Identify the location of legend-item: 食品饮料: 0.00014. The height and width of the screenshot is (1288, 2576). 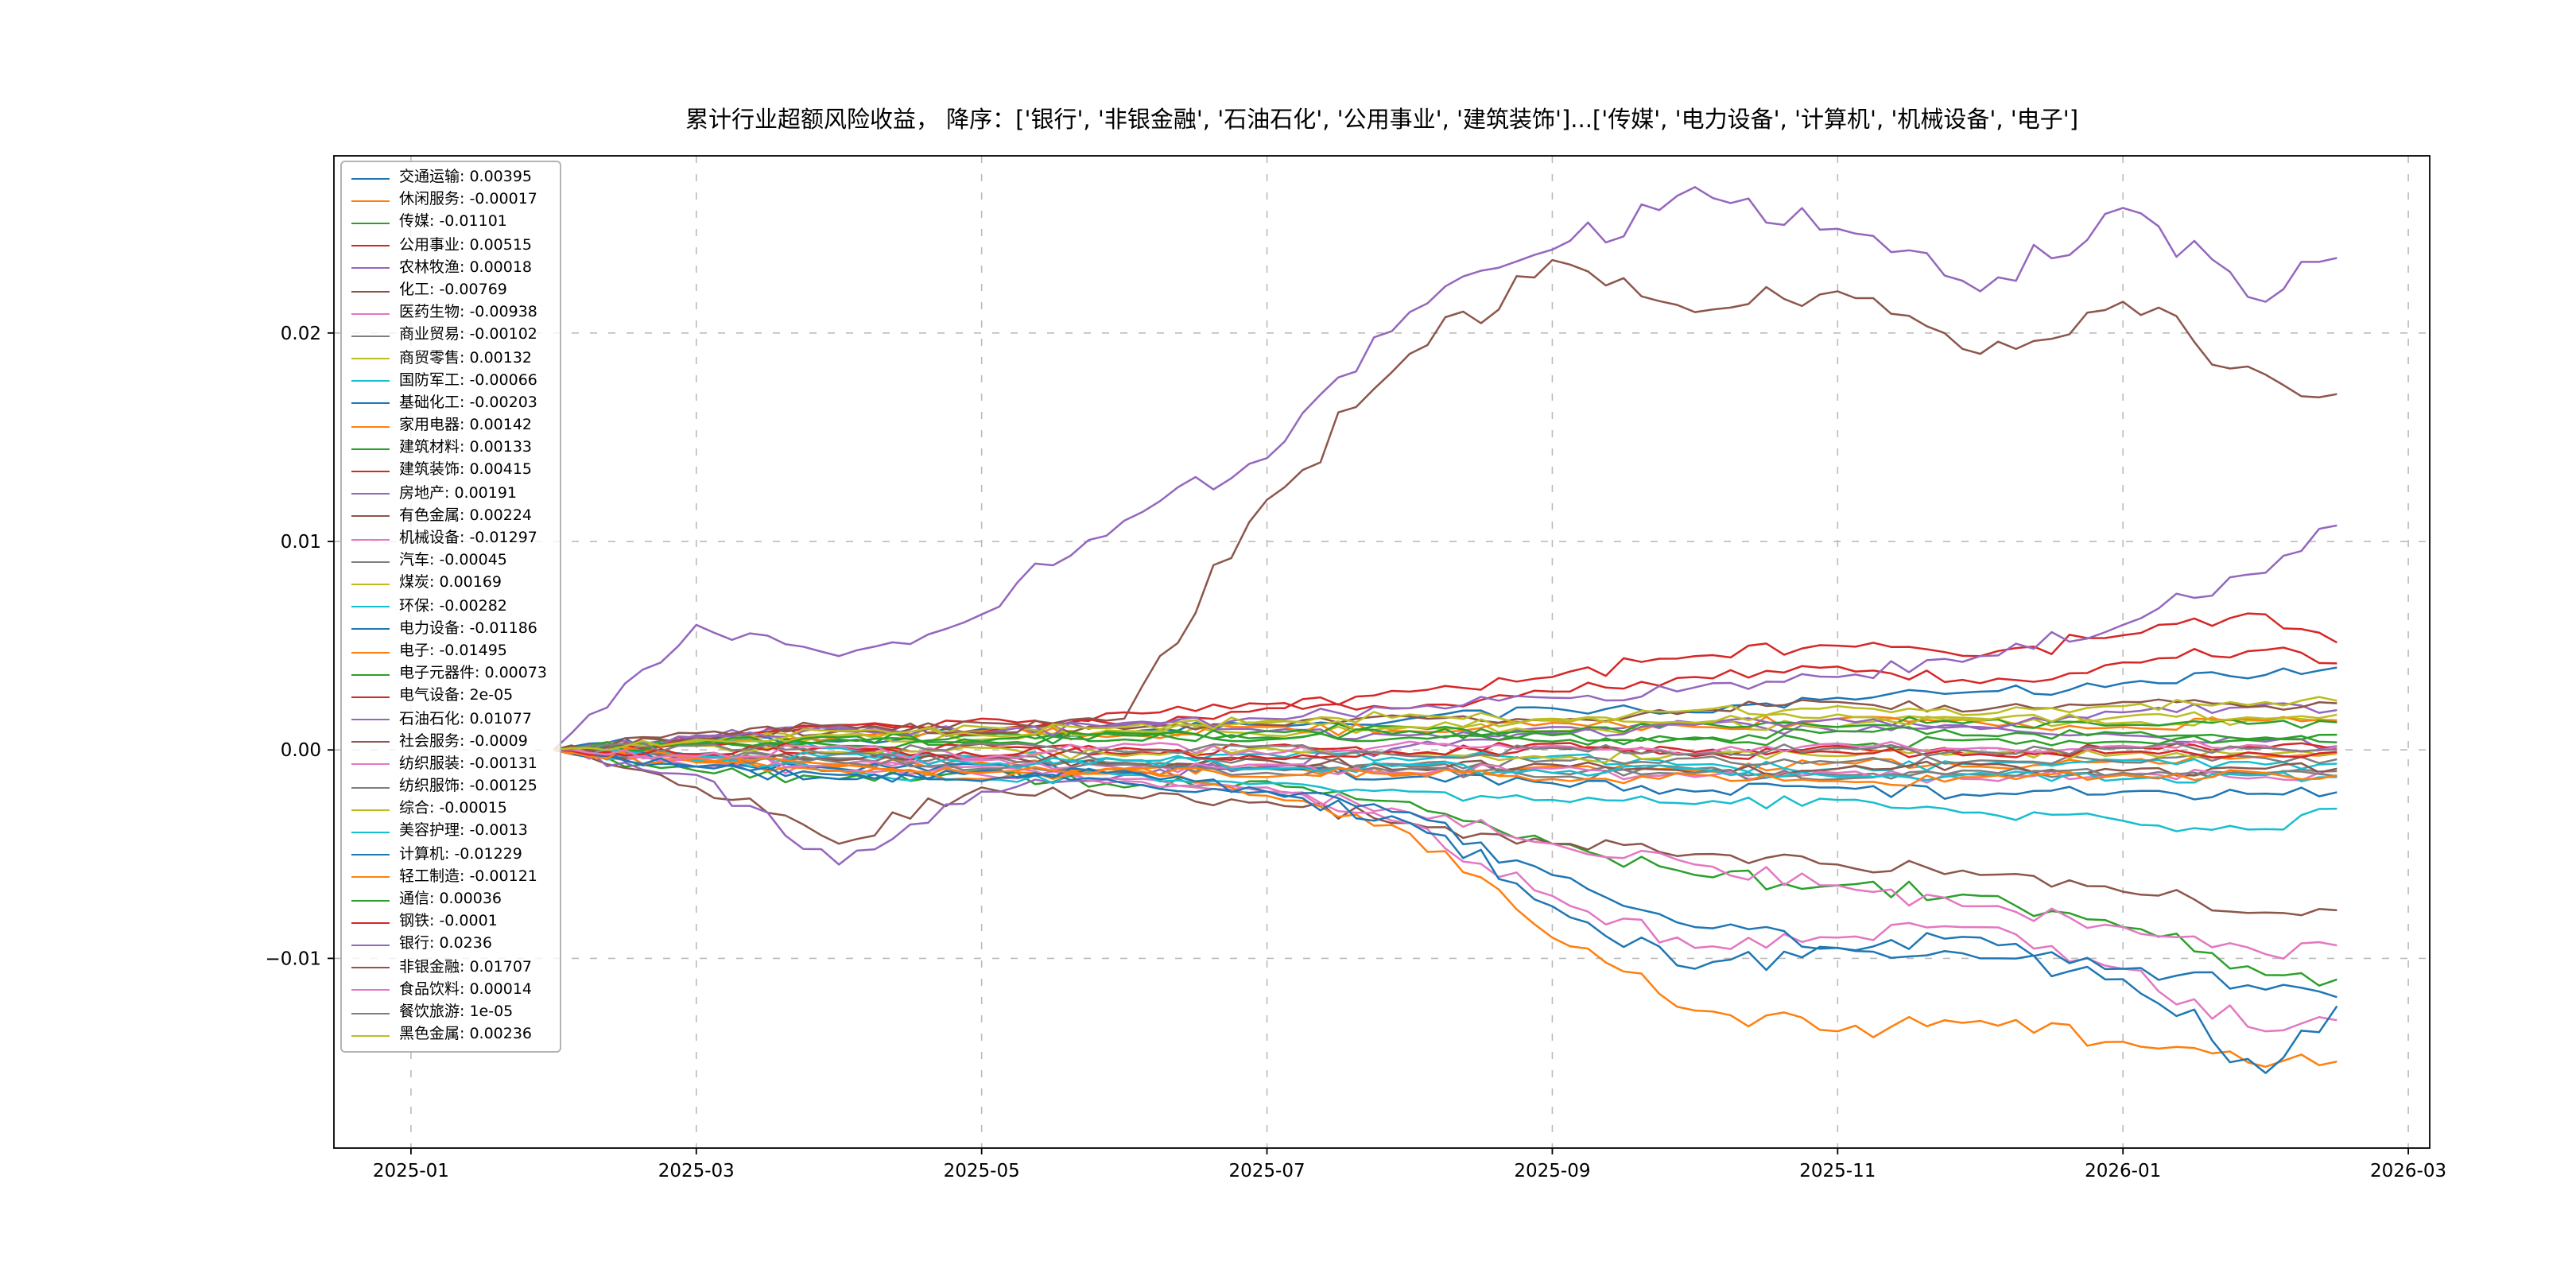
(449, 991).